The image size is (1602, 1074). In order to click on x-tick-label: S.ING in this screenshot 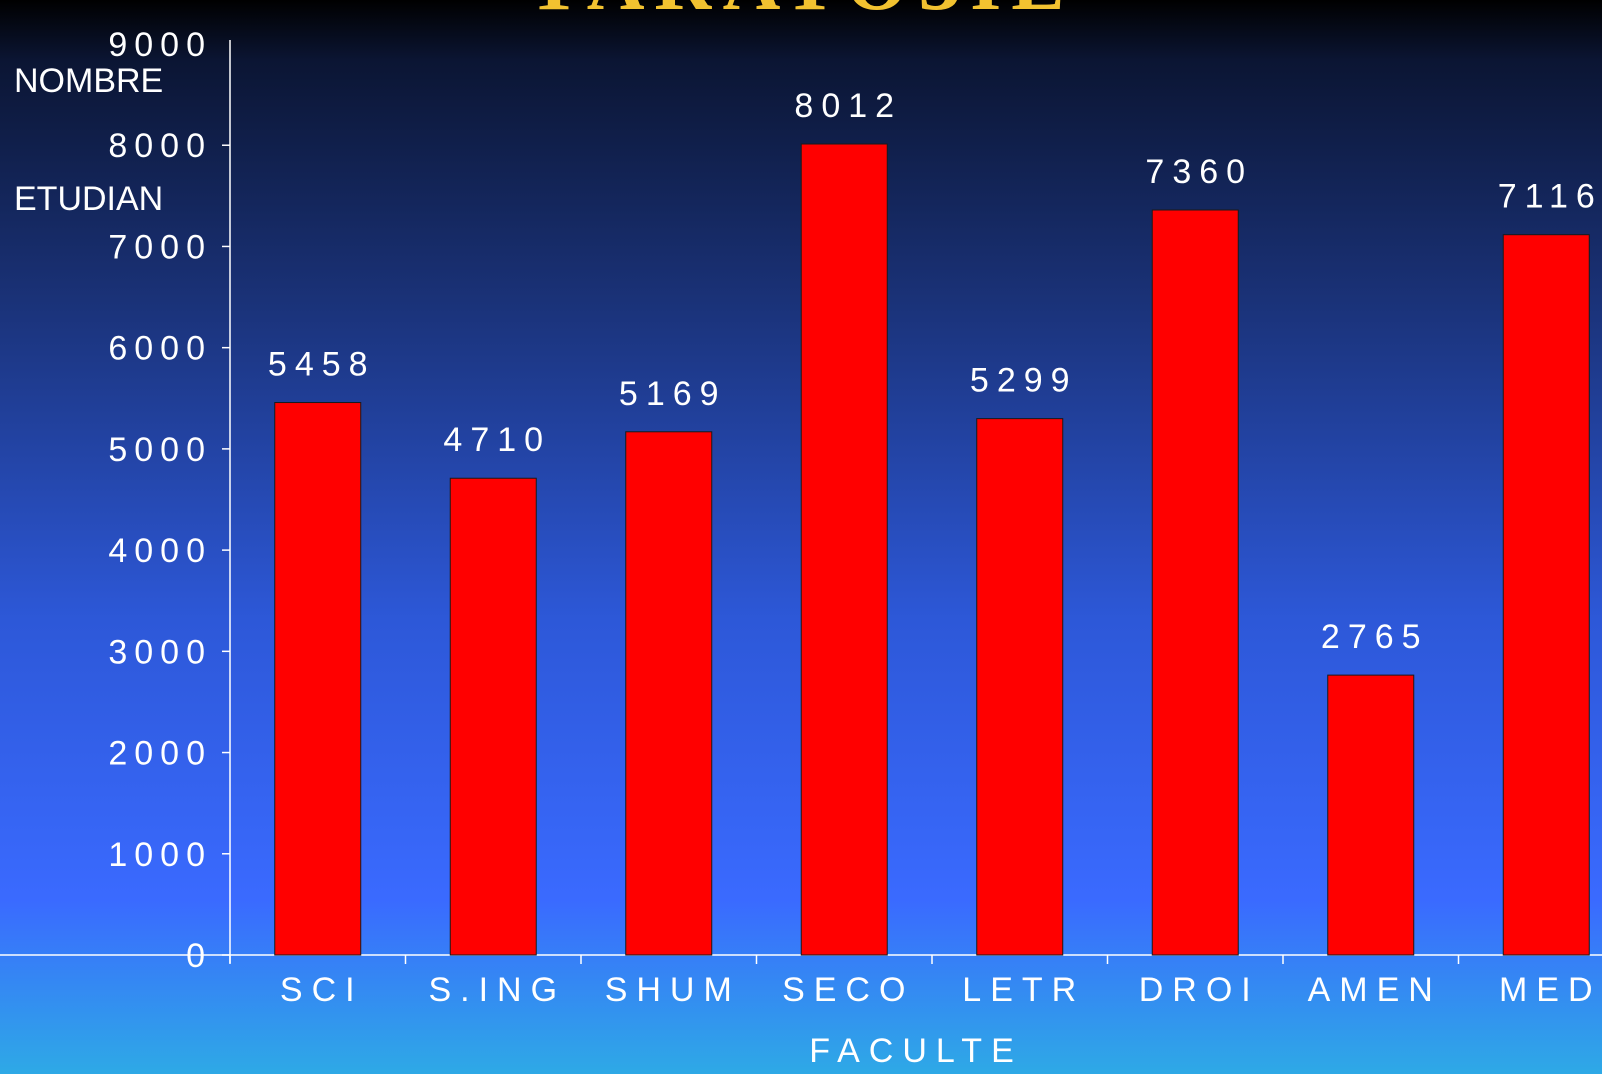, I will do `click(497, 990)`.